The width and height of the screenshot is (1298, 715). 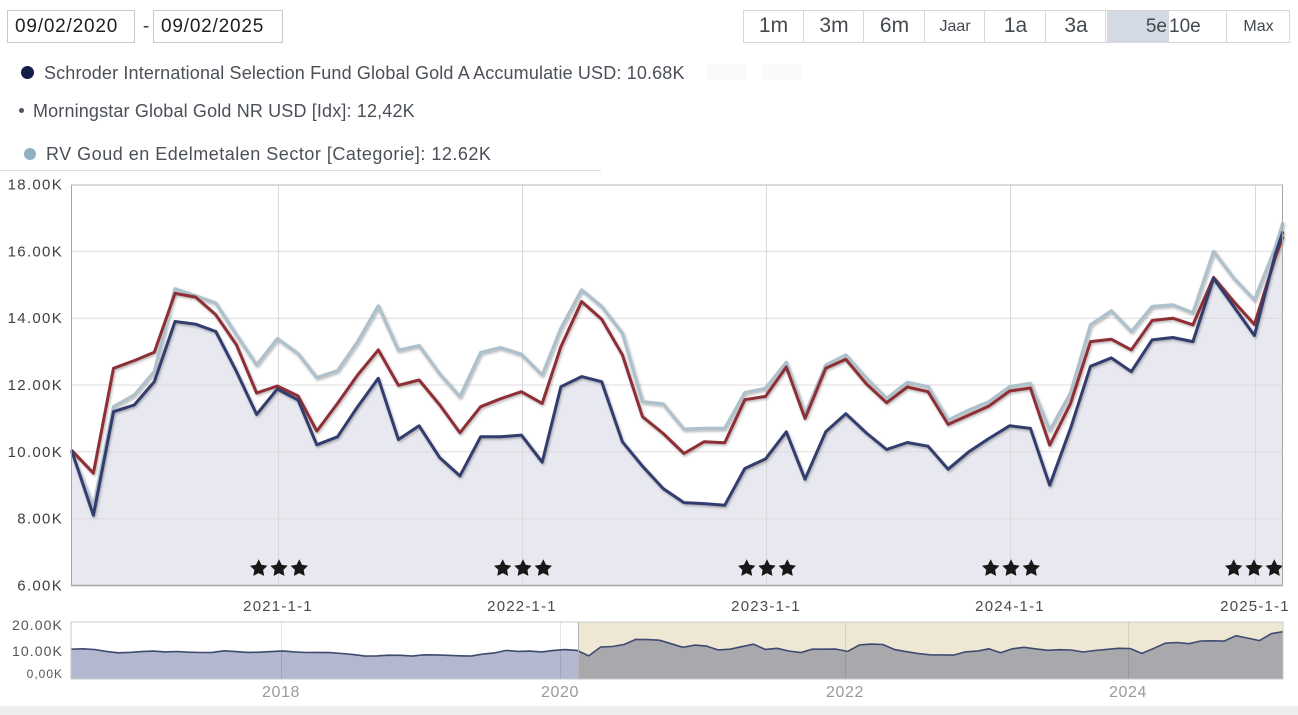 What do you see at coordinates (45, 674) in the screenshot?
I see `svg-text: 0,00K` at bounding box center [45, 674].